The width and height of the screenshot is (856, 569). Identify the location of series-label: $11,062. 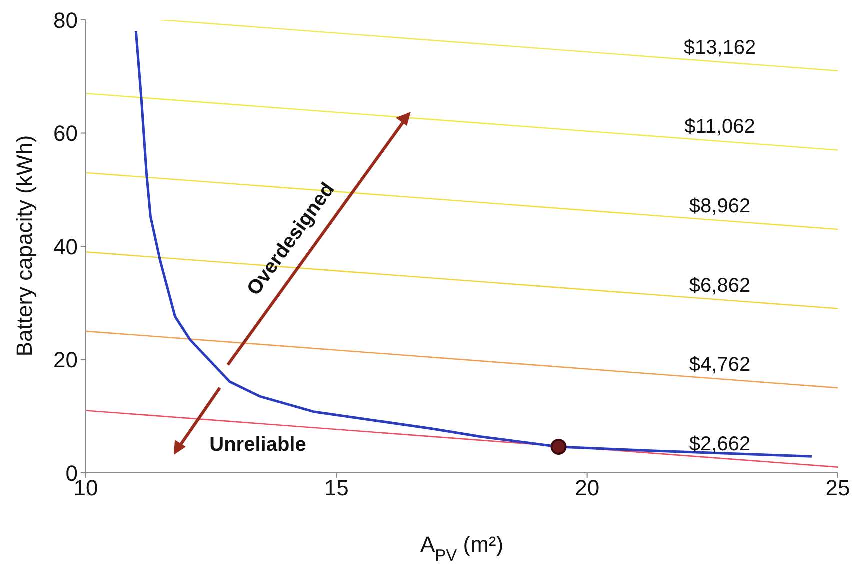
(720, 127).